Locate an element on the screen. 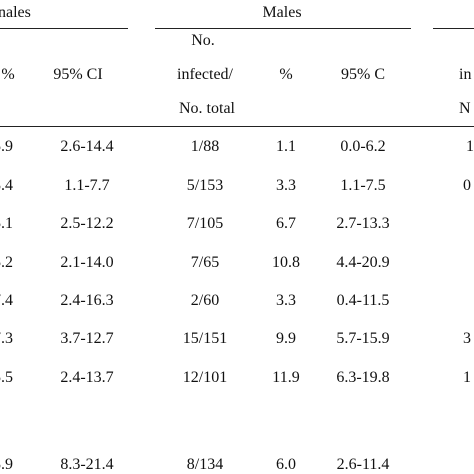 Image resolution: width=474 pixels, height=474 pixels. females-ci-cell: 8.3-21.4 is located at coordinates (87, 464).